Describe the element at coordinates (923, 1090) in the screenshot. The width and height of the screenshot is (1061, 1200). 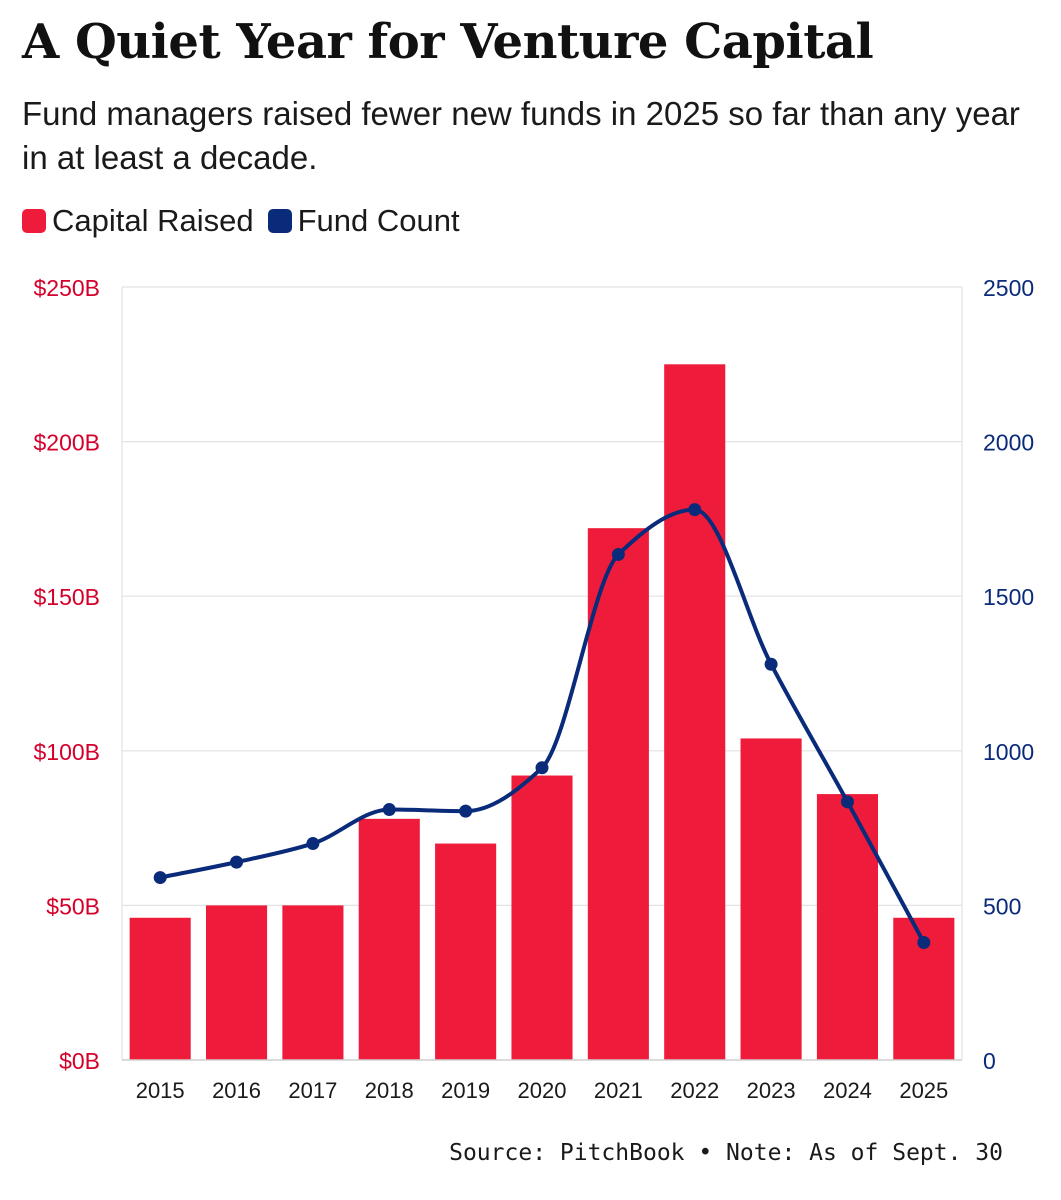
I see `x-tick-label: 2025` at that location.